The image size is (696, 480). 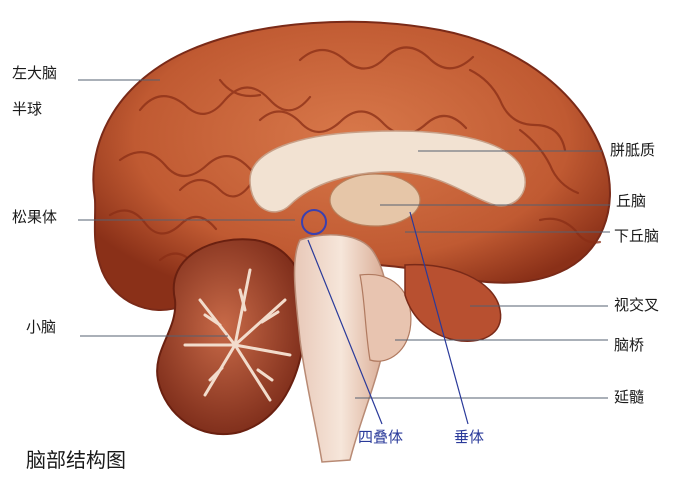 I want to click on label-cerebellum: 小脑, so click(x=41, y=327).